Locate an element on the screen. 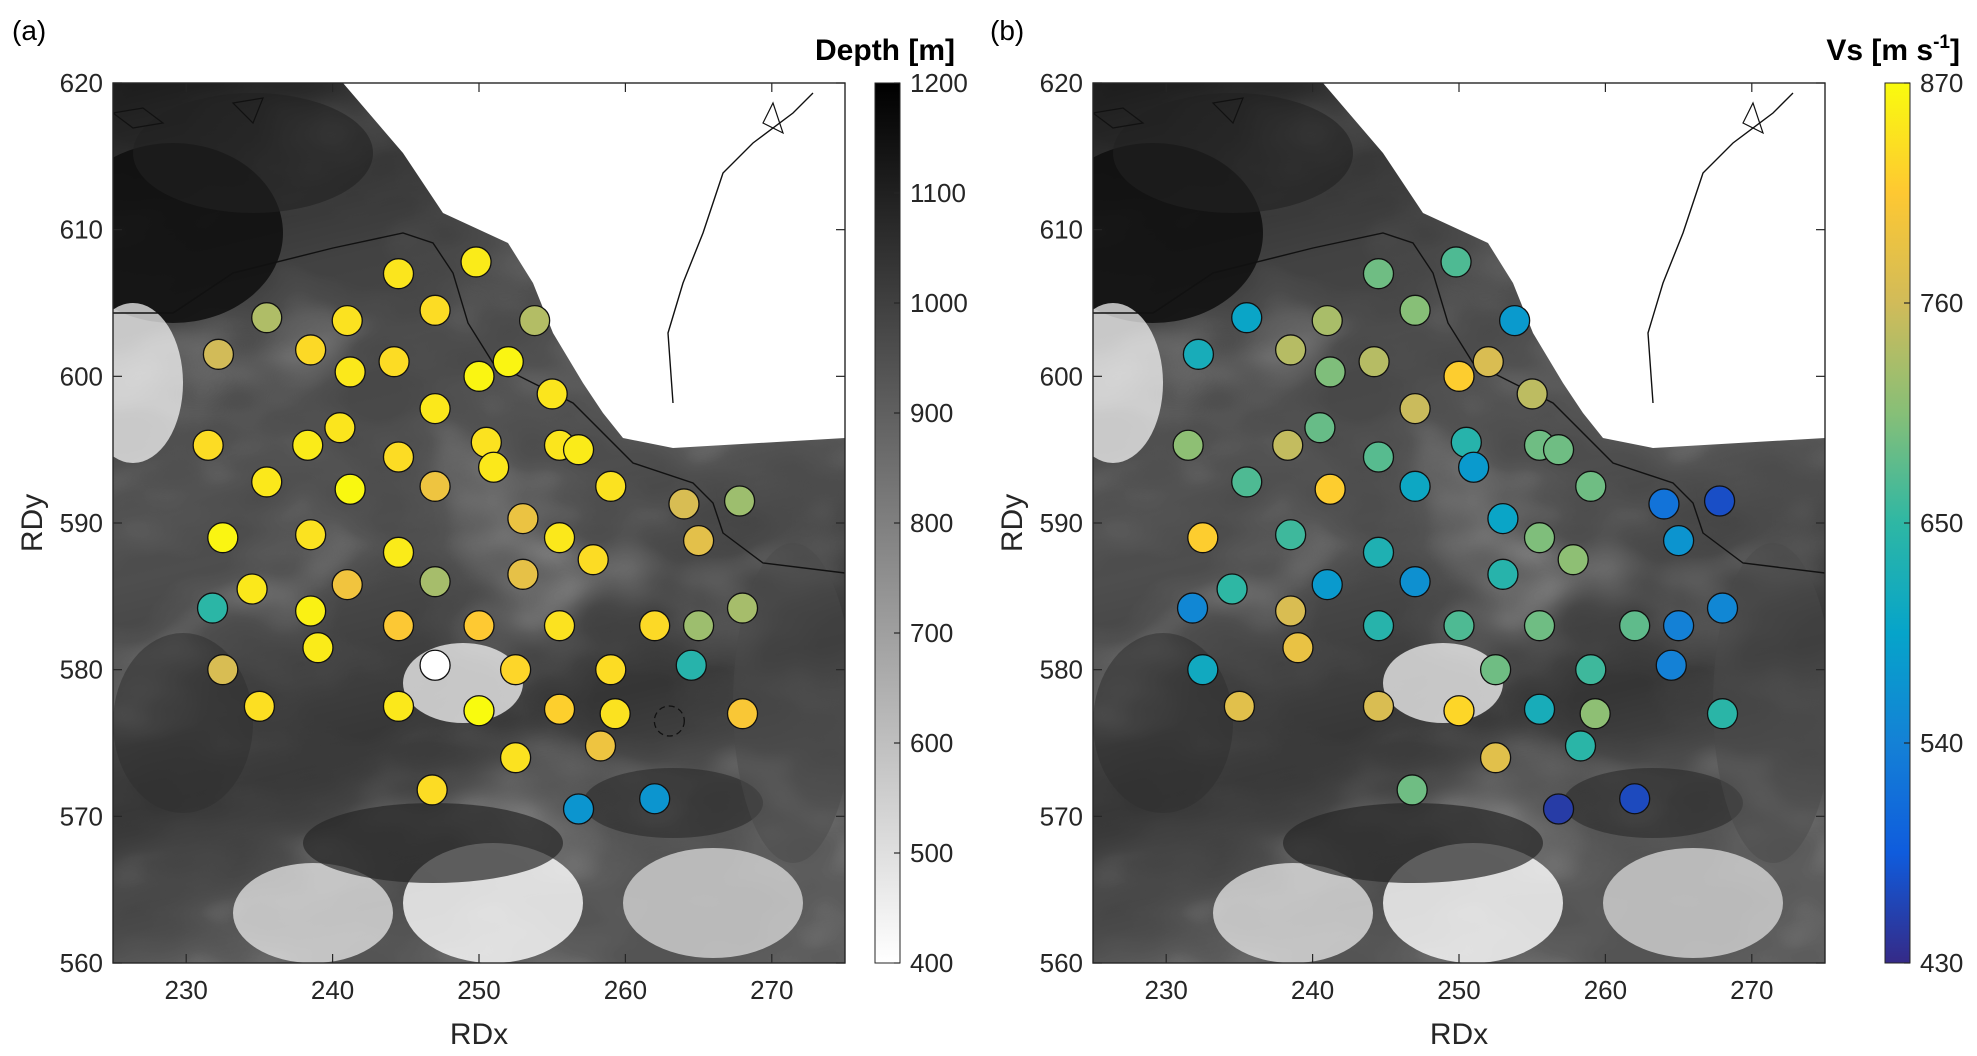 The height and width of the screenshot is (1056, 1977). x-tick-label-b-3: 260 is located at coordinates (1605, 990).